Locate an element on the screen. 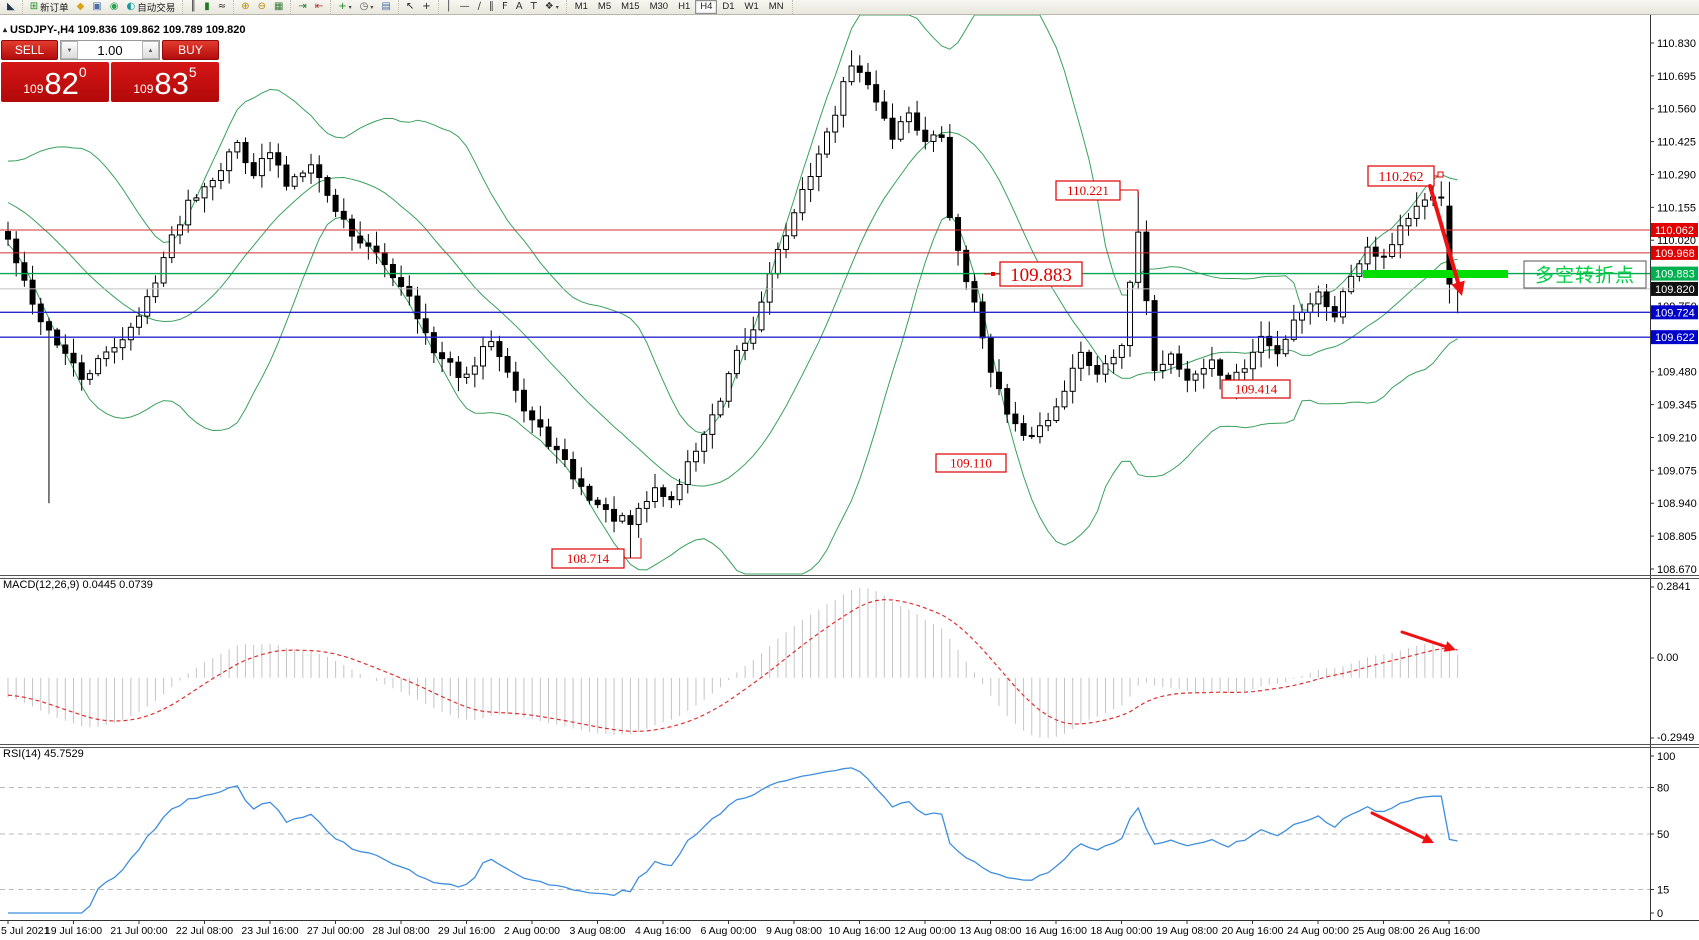 This screenshot has width=1699, height=940. pointer-fragment-icon: ◣ is located at coordinates (11, 7).